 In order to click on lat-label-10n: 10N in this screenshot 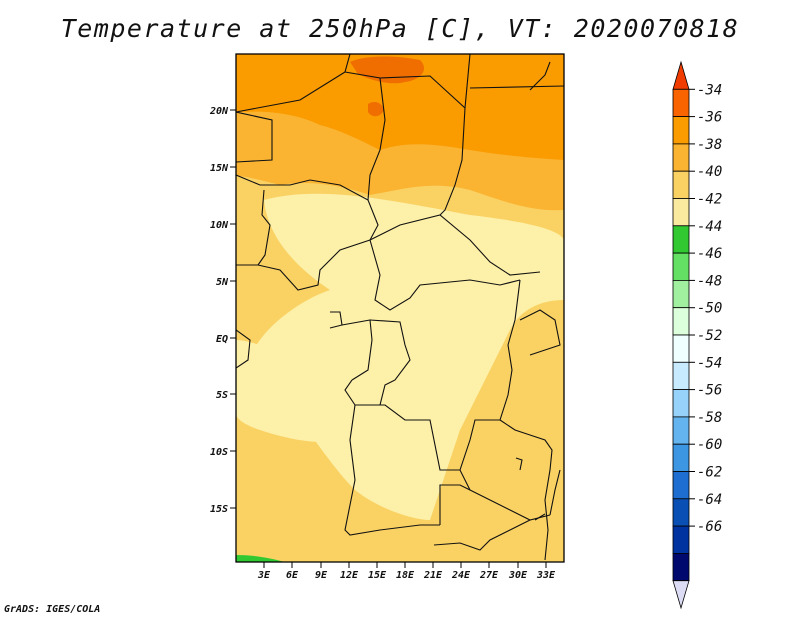, I will do `click(219, 225)`.